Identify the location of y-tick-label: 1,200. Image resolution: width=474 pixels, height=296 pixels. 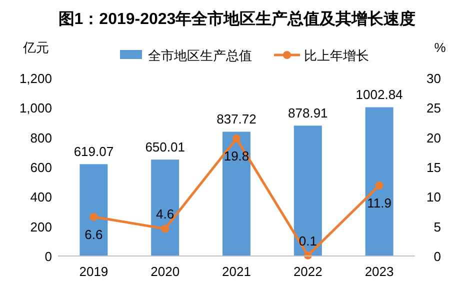
(35, 78).